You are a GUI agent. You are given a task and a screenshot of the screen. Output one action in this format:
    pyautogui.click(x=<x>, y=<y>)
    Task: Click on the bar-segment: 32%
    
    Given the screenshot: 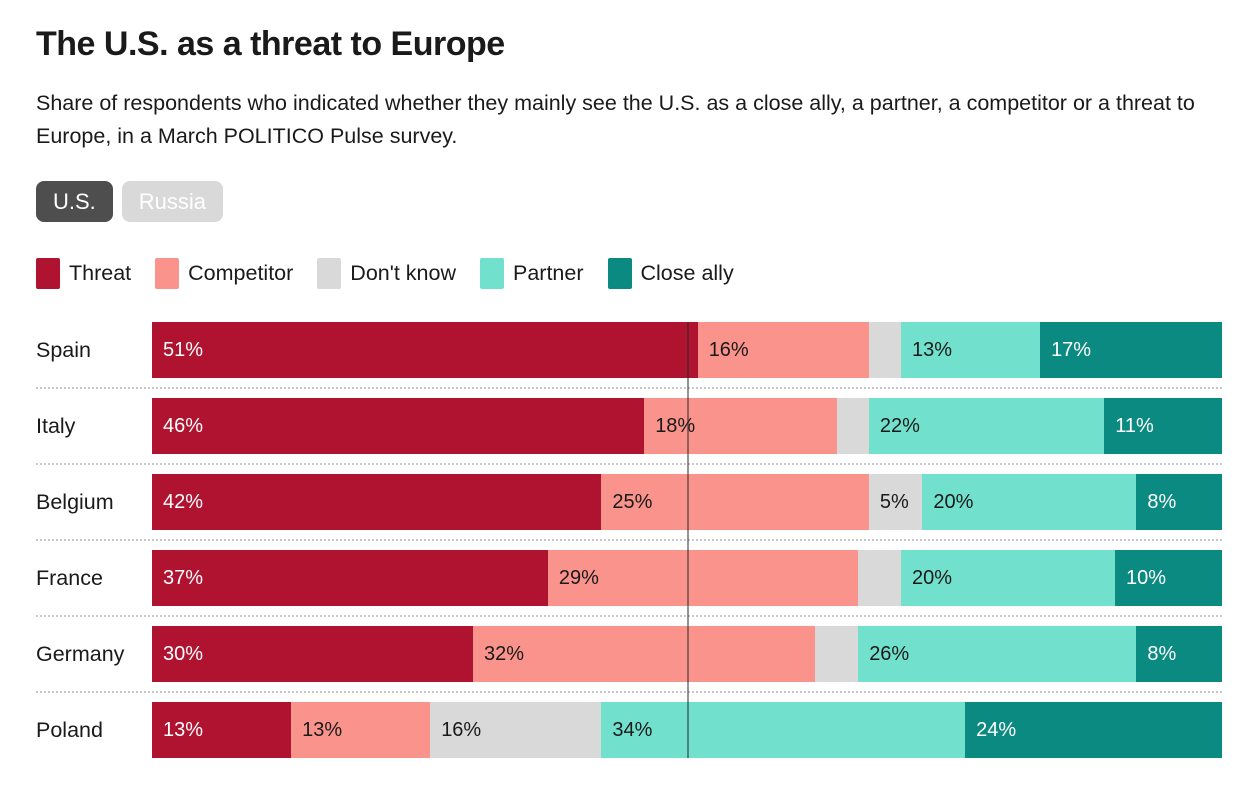 What is the action you would take?
    pyautogui.click(x=644, y=654)
    